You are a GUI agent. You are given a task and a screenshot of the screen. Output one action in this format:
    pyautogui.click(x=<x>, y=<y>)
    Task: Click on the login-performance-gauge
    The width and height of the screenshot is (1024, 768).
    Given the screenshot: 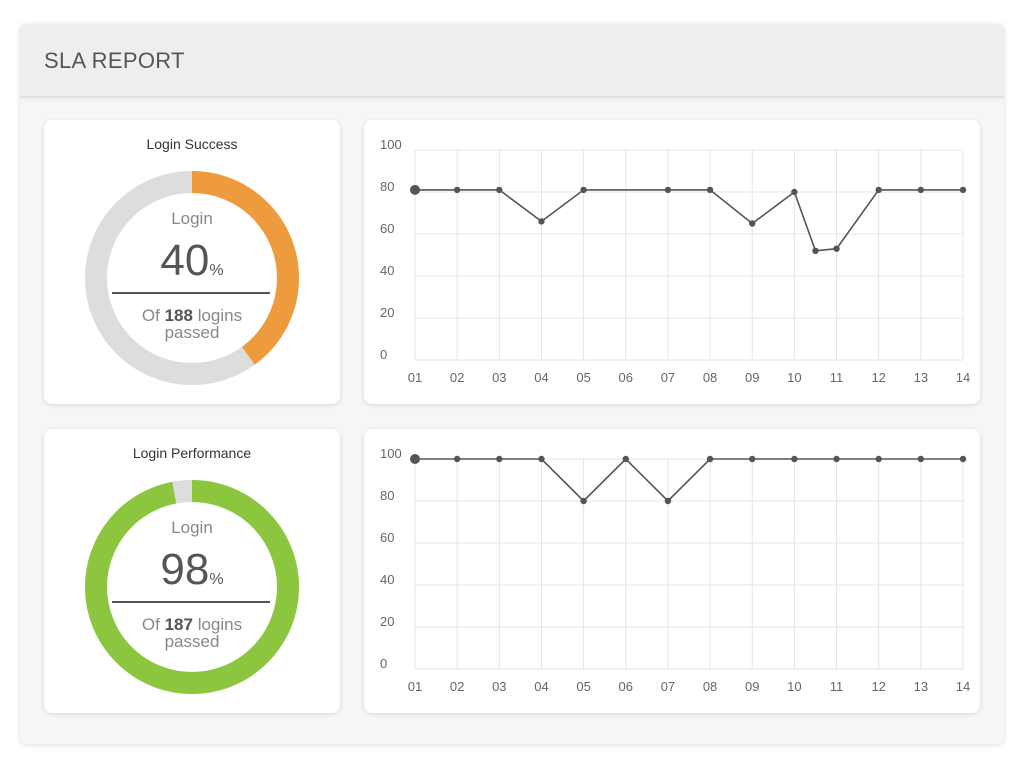 What is the action you would take?
    pyautogui.click(x=192, y=587)
    